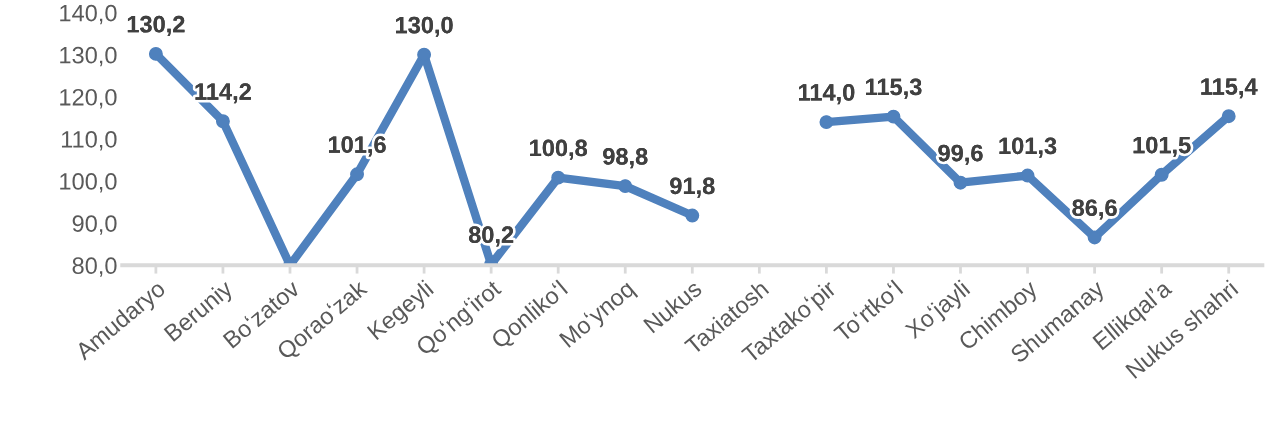 Image resolution: width=1288 pixels, height=421 pixels. I want to click on data-label: 101,3, so click(1028, 147).